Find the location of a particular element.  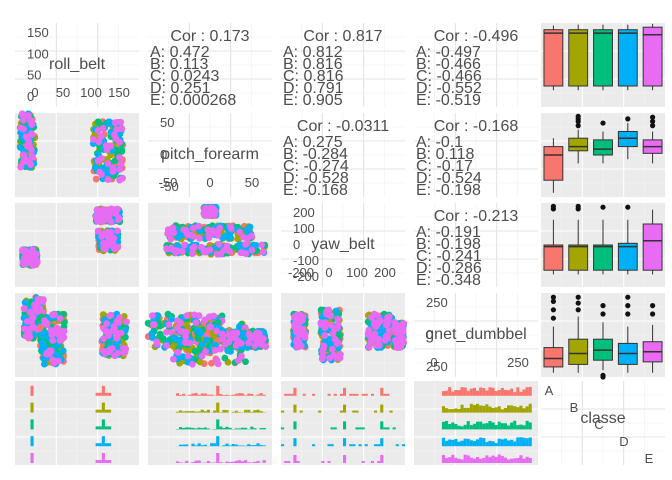

y-tick-label: 100 is located at coordinates (304, 228).